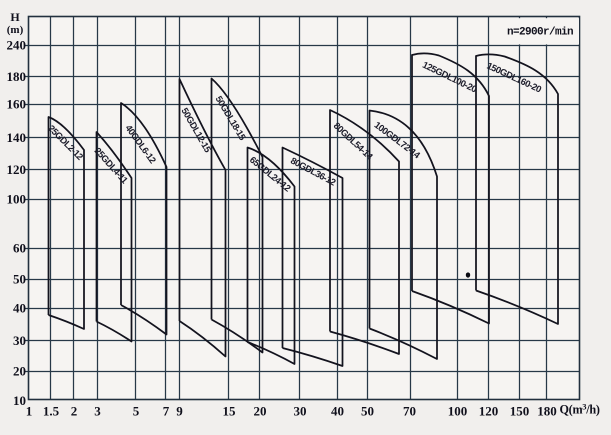 This screenshot has width=611, height=435. Describe the element at coordinates (136, 411) in the screenshot. I see `svg-text: 5` at that location.